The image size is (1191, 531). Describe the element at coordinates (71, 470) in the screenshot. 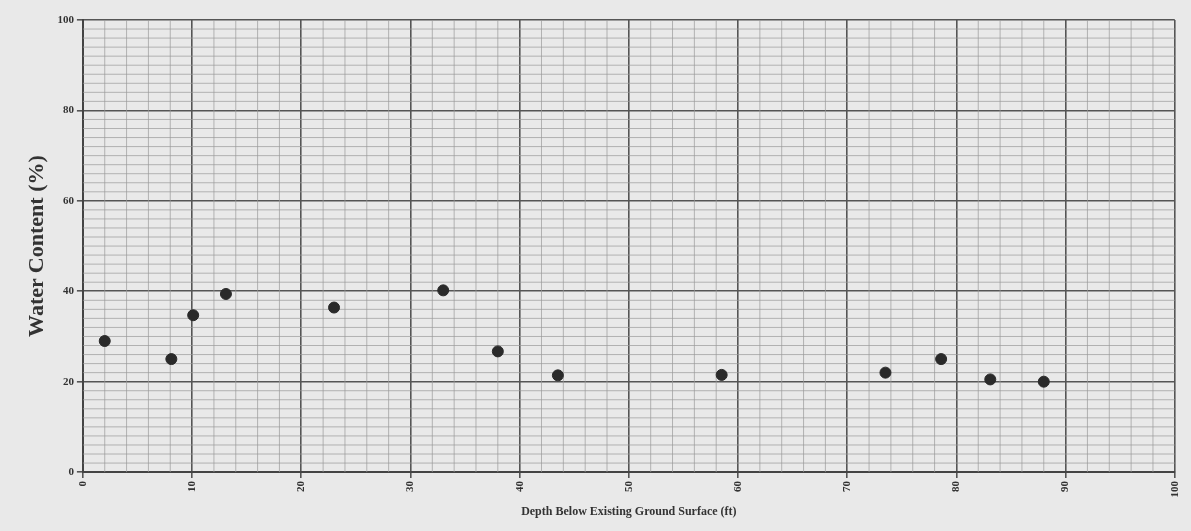

I see `y-tick-label: 0` at that location.